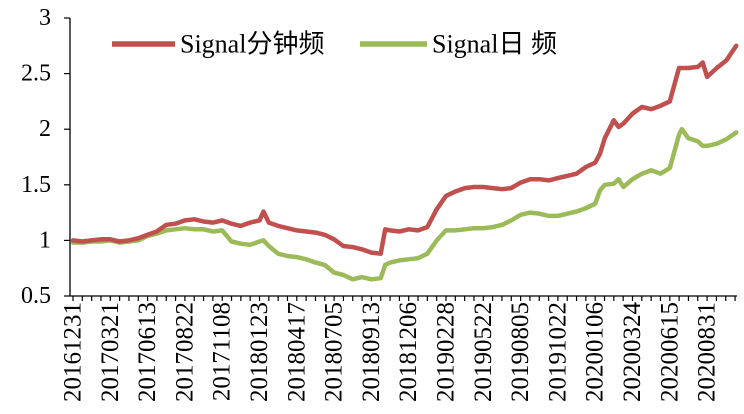 The height and width of the screenshot is (414, 744). What do you see at coordinates (595, 352) in the screenshot?
I see `x-tick-label: 20200106` at bounding box center [595, 352].